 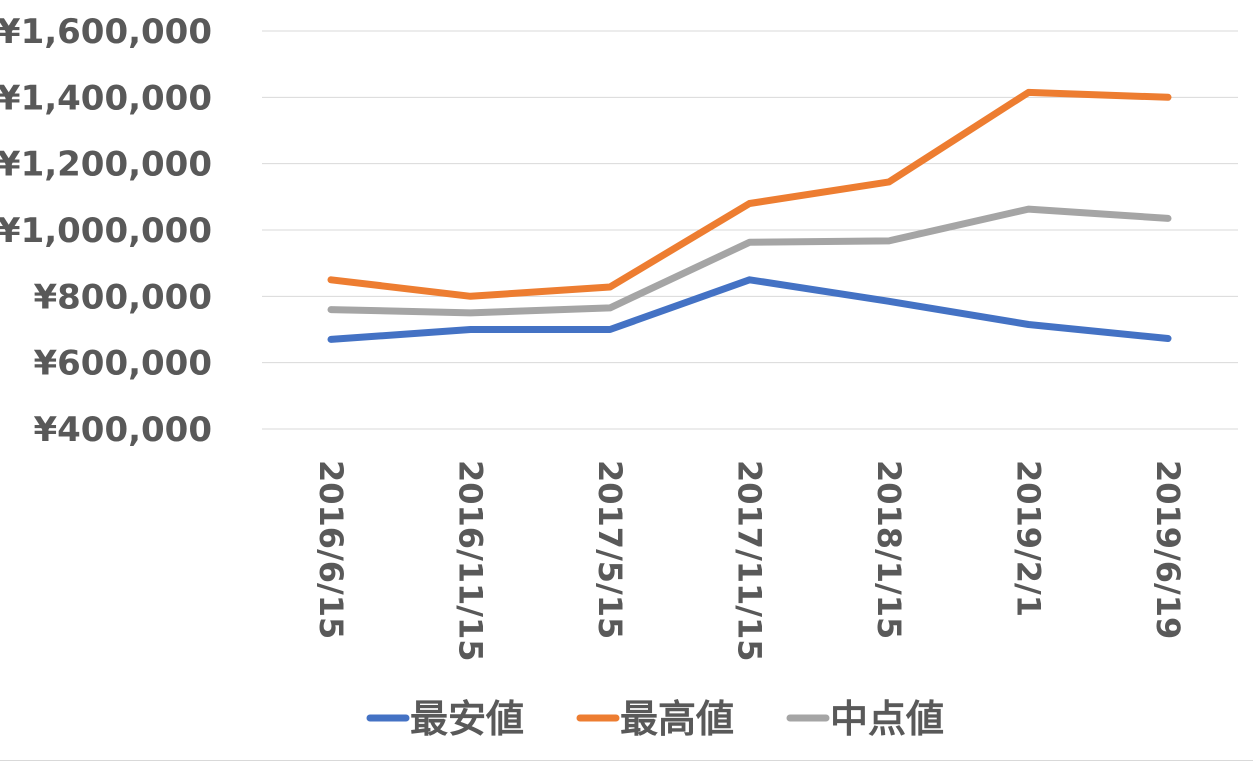 I want to click on x-tick-label: 2019/2/1, so click(x=1028, y=538).